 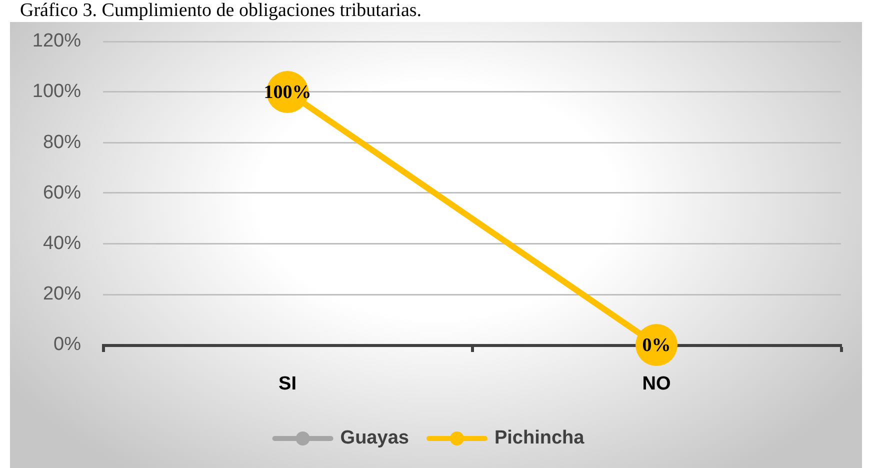 What do you see at coordinates (68, 345) in the screenshot?
I see `y-tick-label: 0%` at bounding box center [68, 345].